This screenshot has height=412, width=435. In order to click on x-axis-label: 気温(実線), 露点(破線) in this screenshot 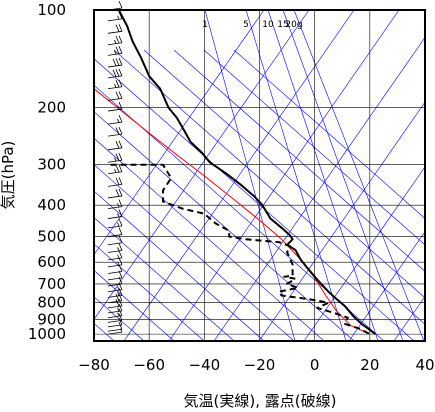, I will do `click(260, 401)`.